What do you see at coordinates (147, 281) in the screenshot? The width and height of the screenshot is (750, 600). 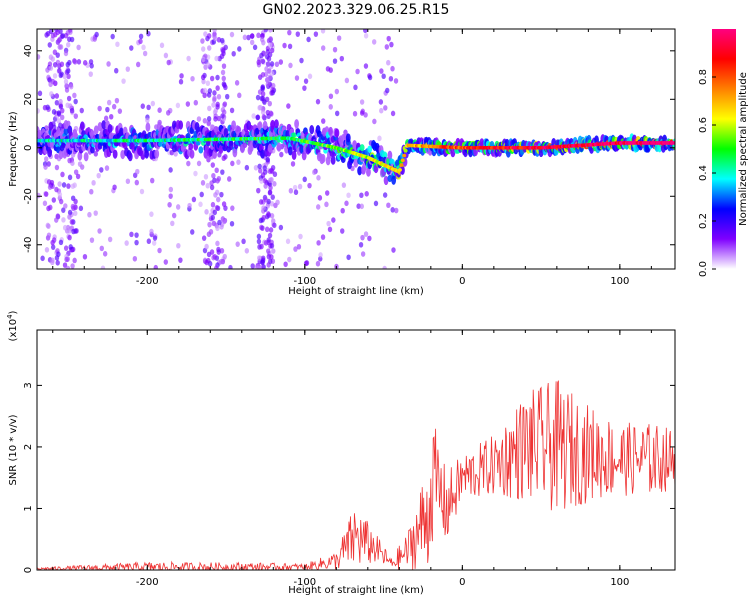 I see `x-tick-label: -200` at bounding box center [147, 281].